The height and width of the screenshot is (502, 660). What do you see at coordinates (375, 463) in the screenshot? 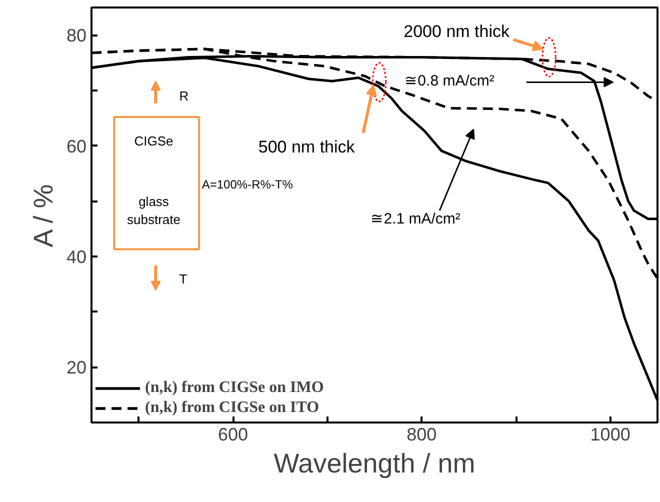
I see `x-axis-title: Wavelength / nm` at bounding box center [375, 463].